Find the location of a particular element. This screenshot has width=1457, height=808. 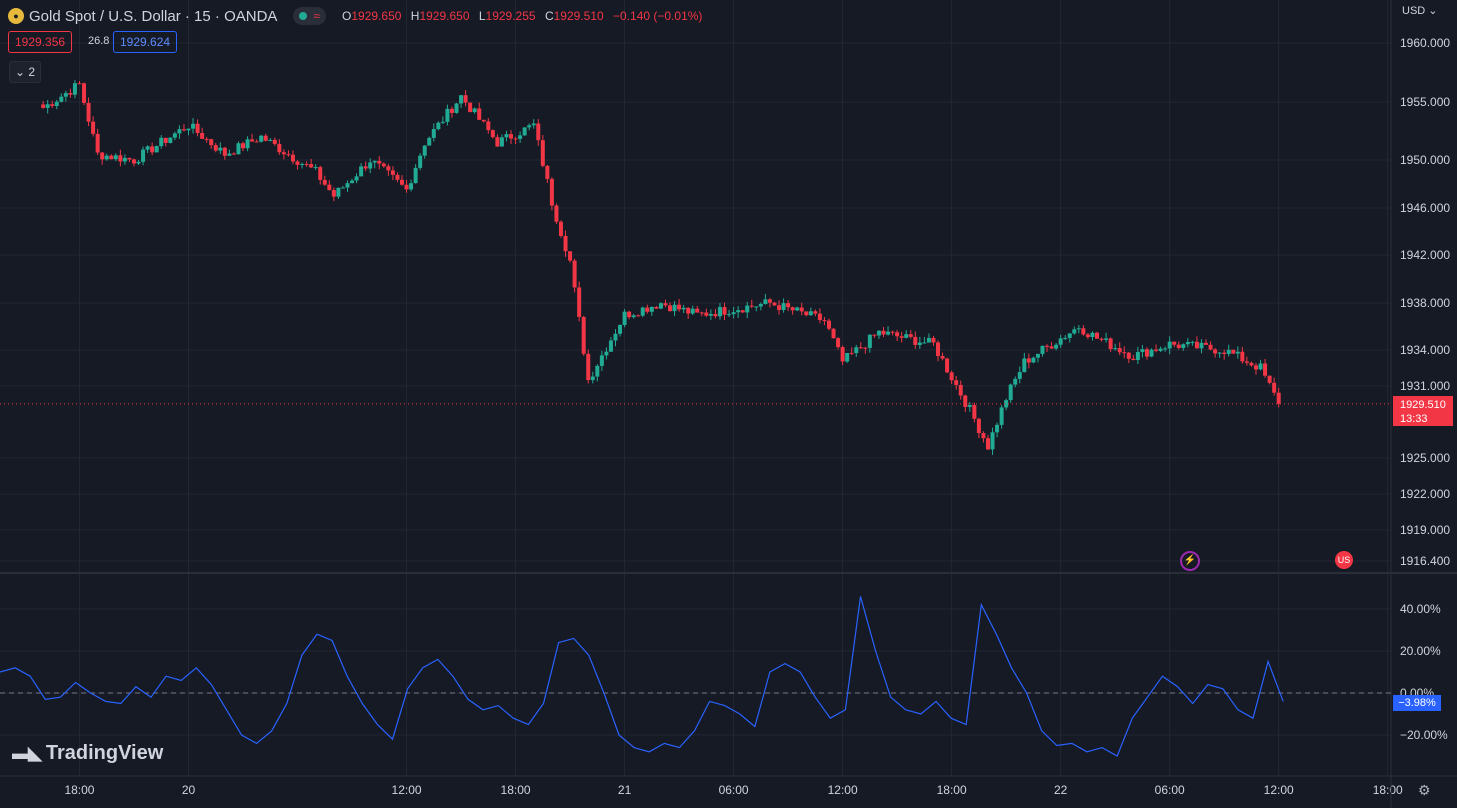

tv-mark-icon: ▬◣ is located at coordinates (27, 753).